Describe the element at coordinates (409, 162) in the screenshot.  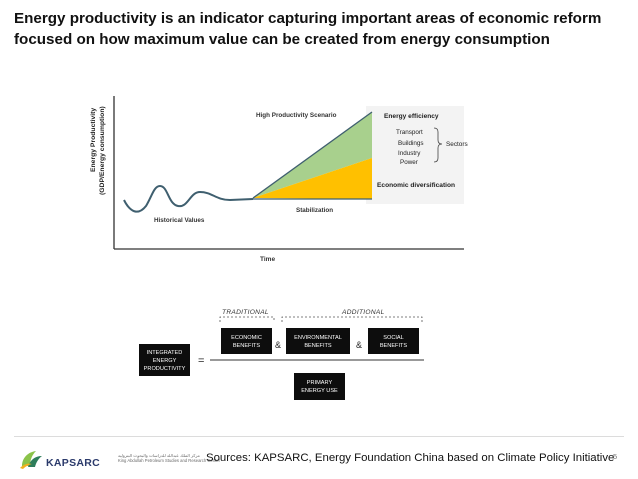
I see `sector-power: Power` at that location.